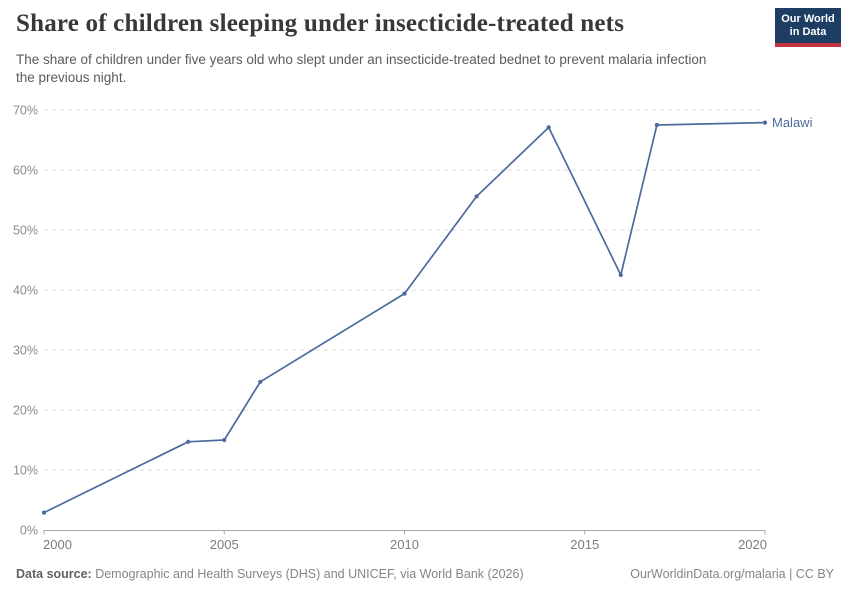  Describe the element at coordinates (25, 111) in the screenshot. I see `y-axis-label-70: 70%` at that location.